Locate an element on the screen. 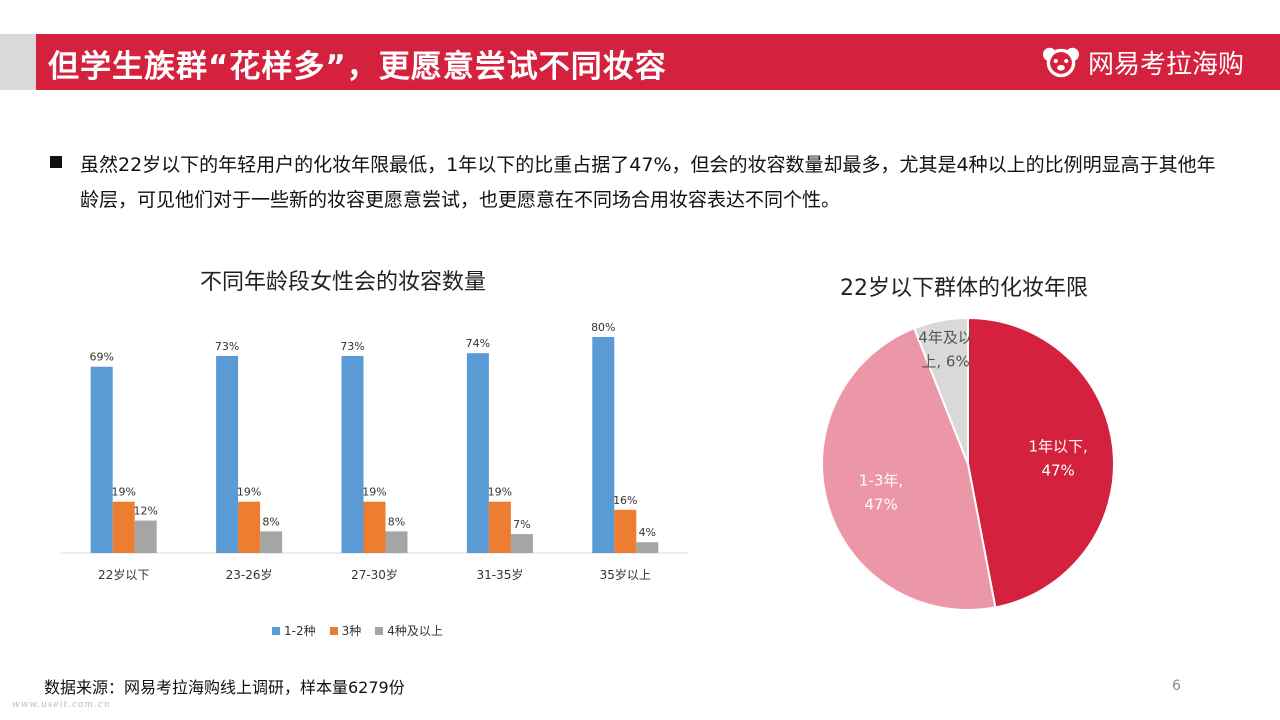 Image resolution: width=1280 pixels, height=720 pixels. koala-logo-icon is located at coordinates (1061, 62).